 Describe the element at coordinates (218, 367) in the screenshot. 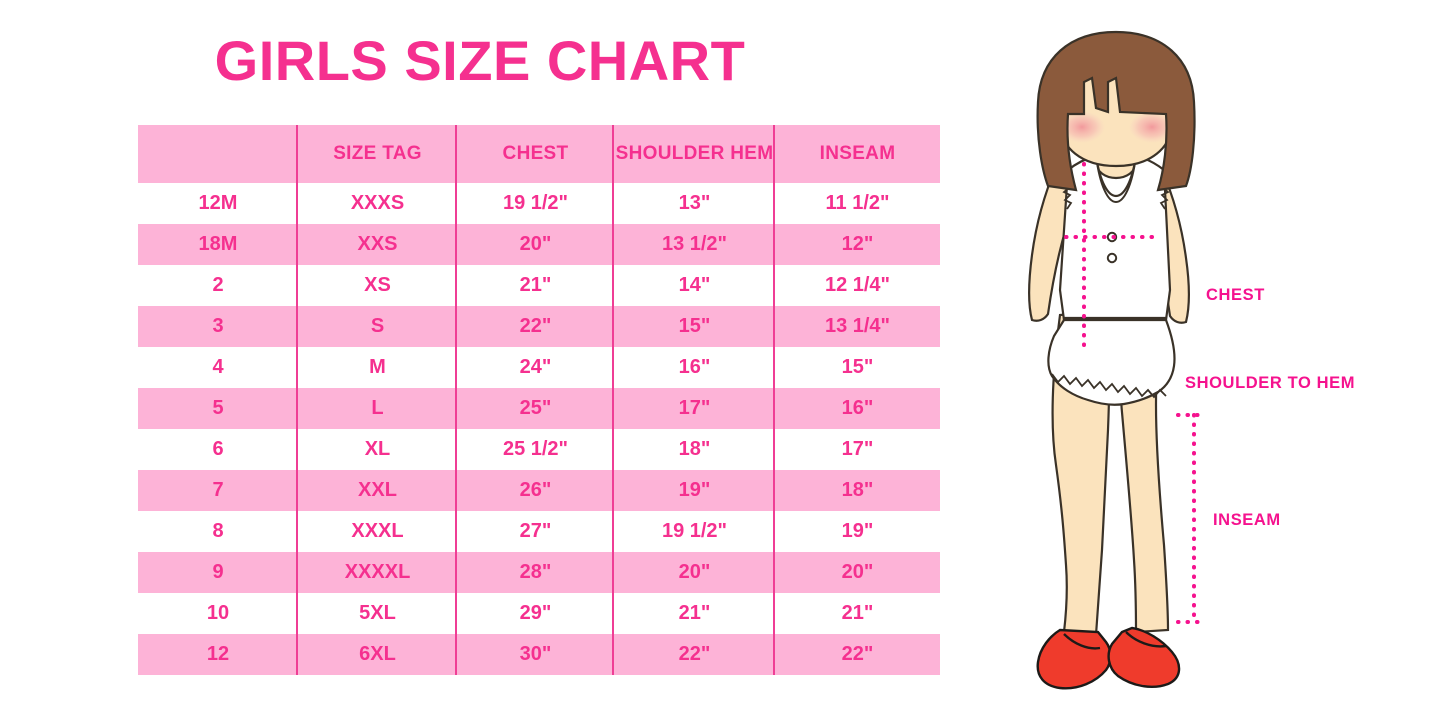

I see `cell-size: 4` at that location.